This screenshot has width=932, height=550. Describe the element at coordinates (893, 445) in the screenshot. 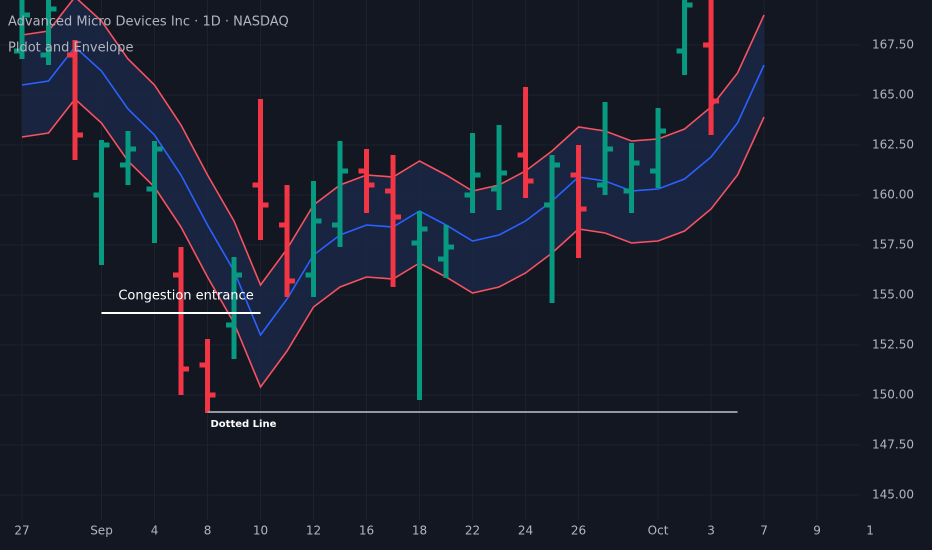

I see `y-tick-label: 147.50` at that location.